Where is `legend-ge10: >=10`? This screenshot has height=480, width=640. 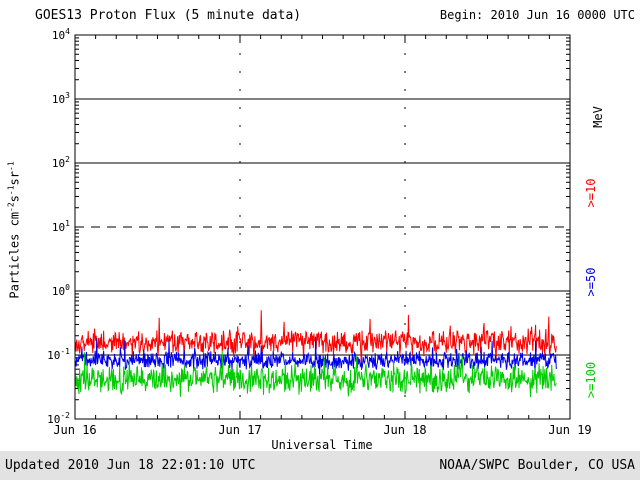 legend-ge10: >=10 is located at coordinates (591, 193).